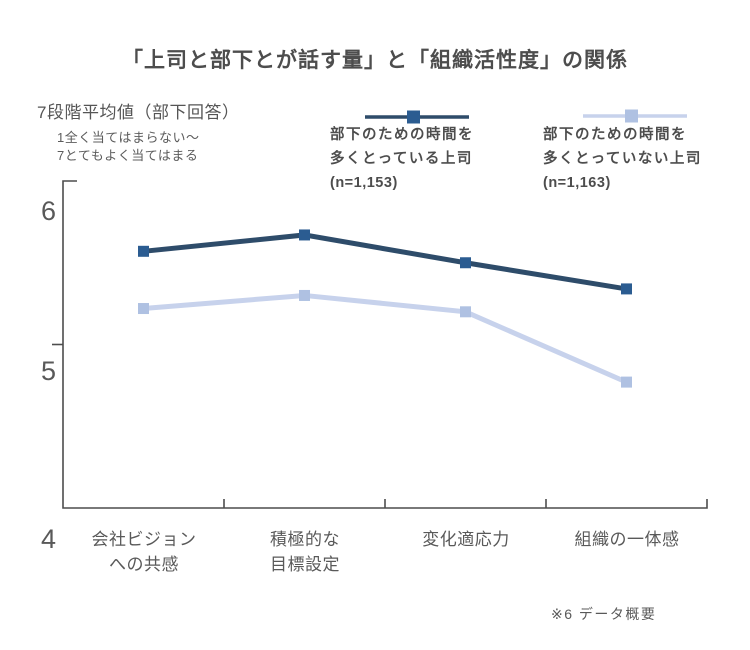  Describe the element at coordinates (402, 135) in the screenshot. I see `legend-label-dark-line1: 部下のための時間を` at that location.